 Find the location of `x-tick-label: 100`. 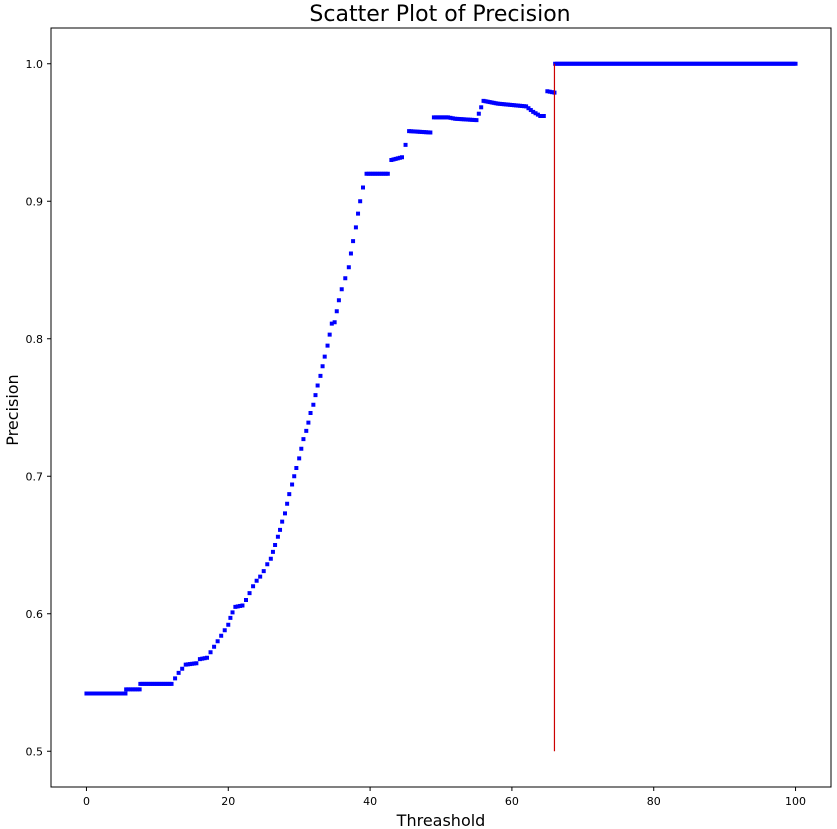

x-tick-label: 100 is located at coordinates (795, 801).